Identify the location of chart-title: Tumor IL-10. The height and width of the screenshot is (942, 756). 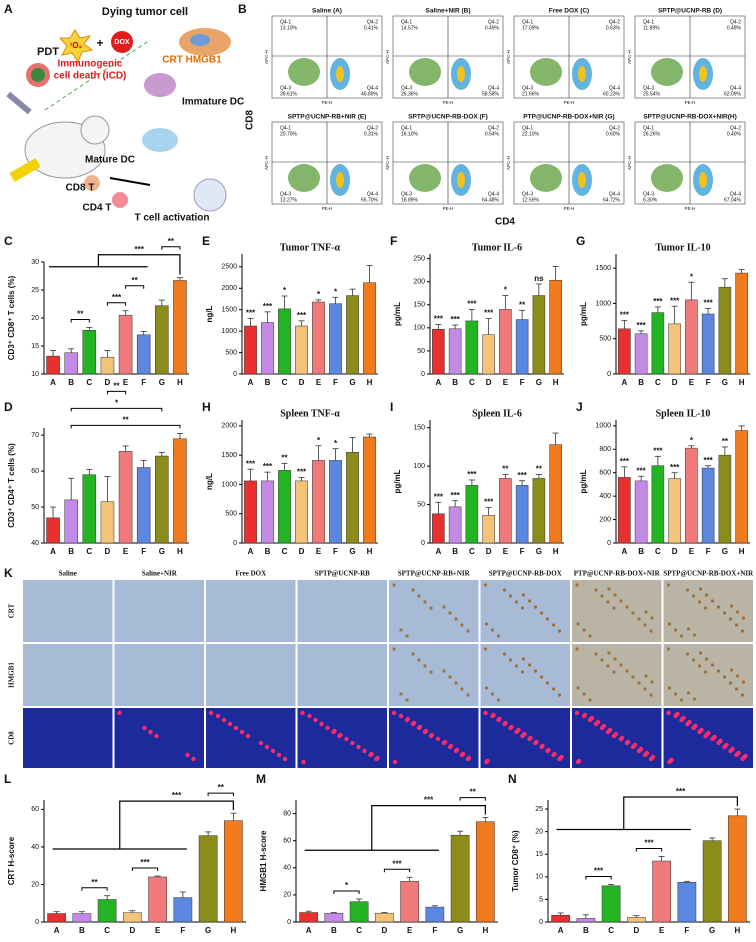
(682, 247).